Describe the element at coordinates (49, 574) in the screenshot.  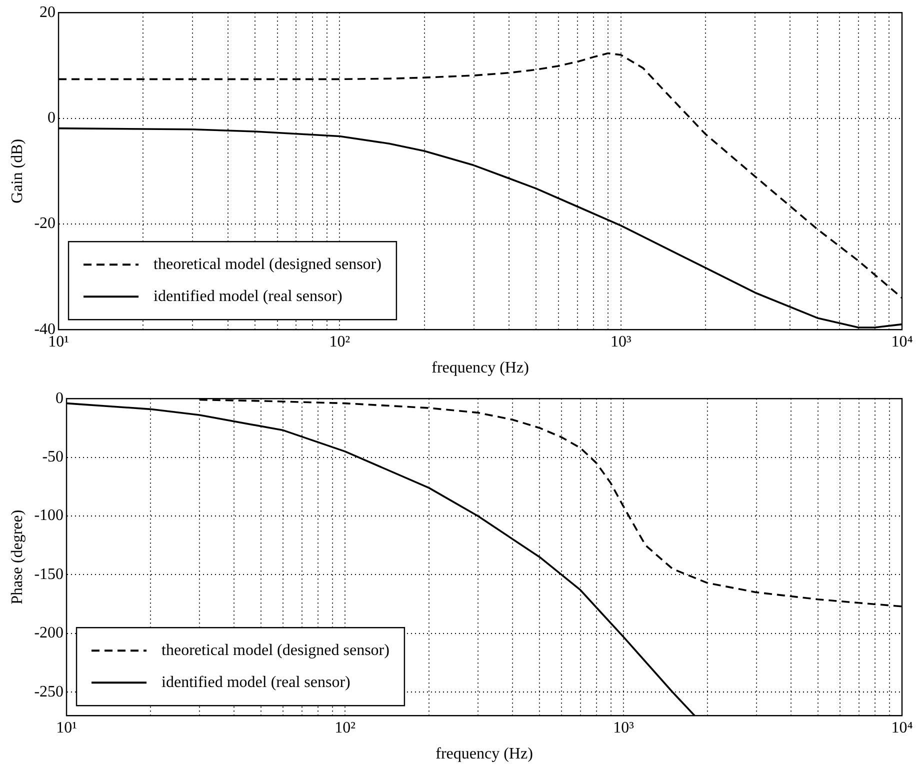
I see `y-tick-label: -150` at that location.